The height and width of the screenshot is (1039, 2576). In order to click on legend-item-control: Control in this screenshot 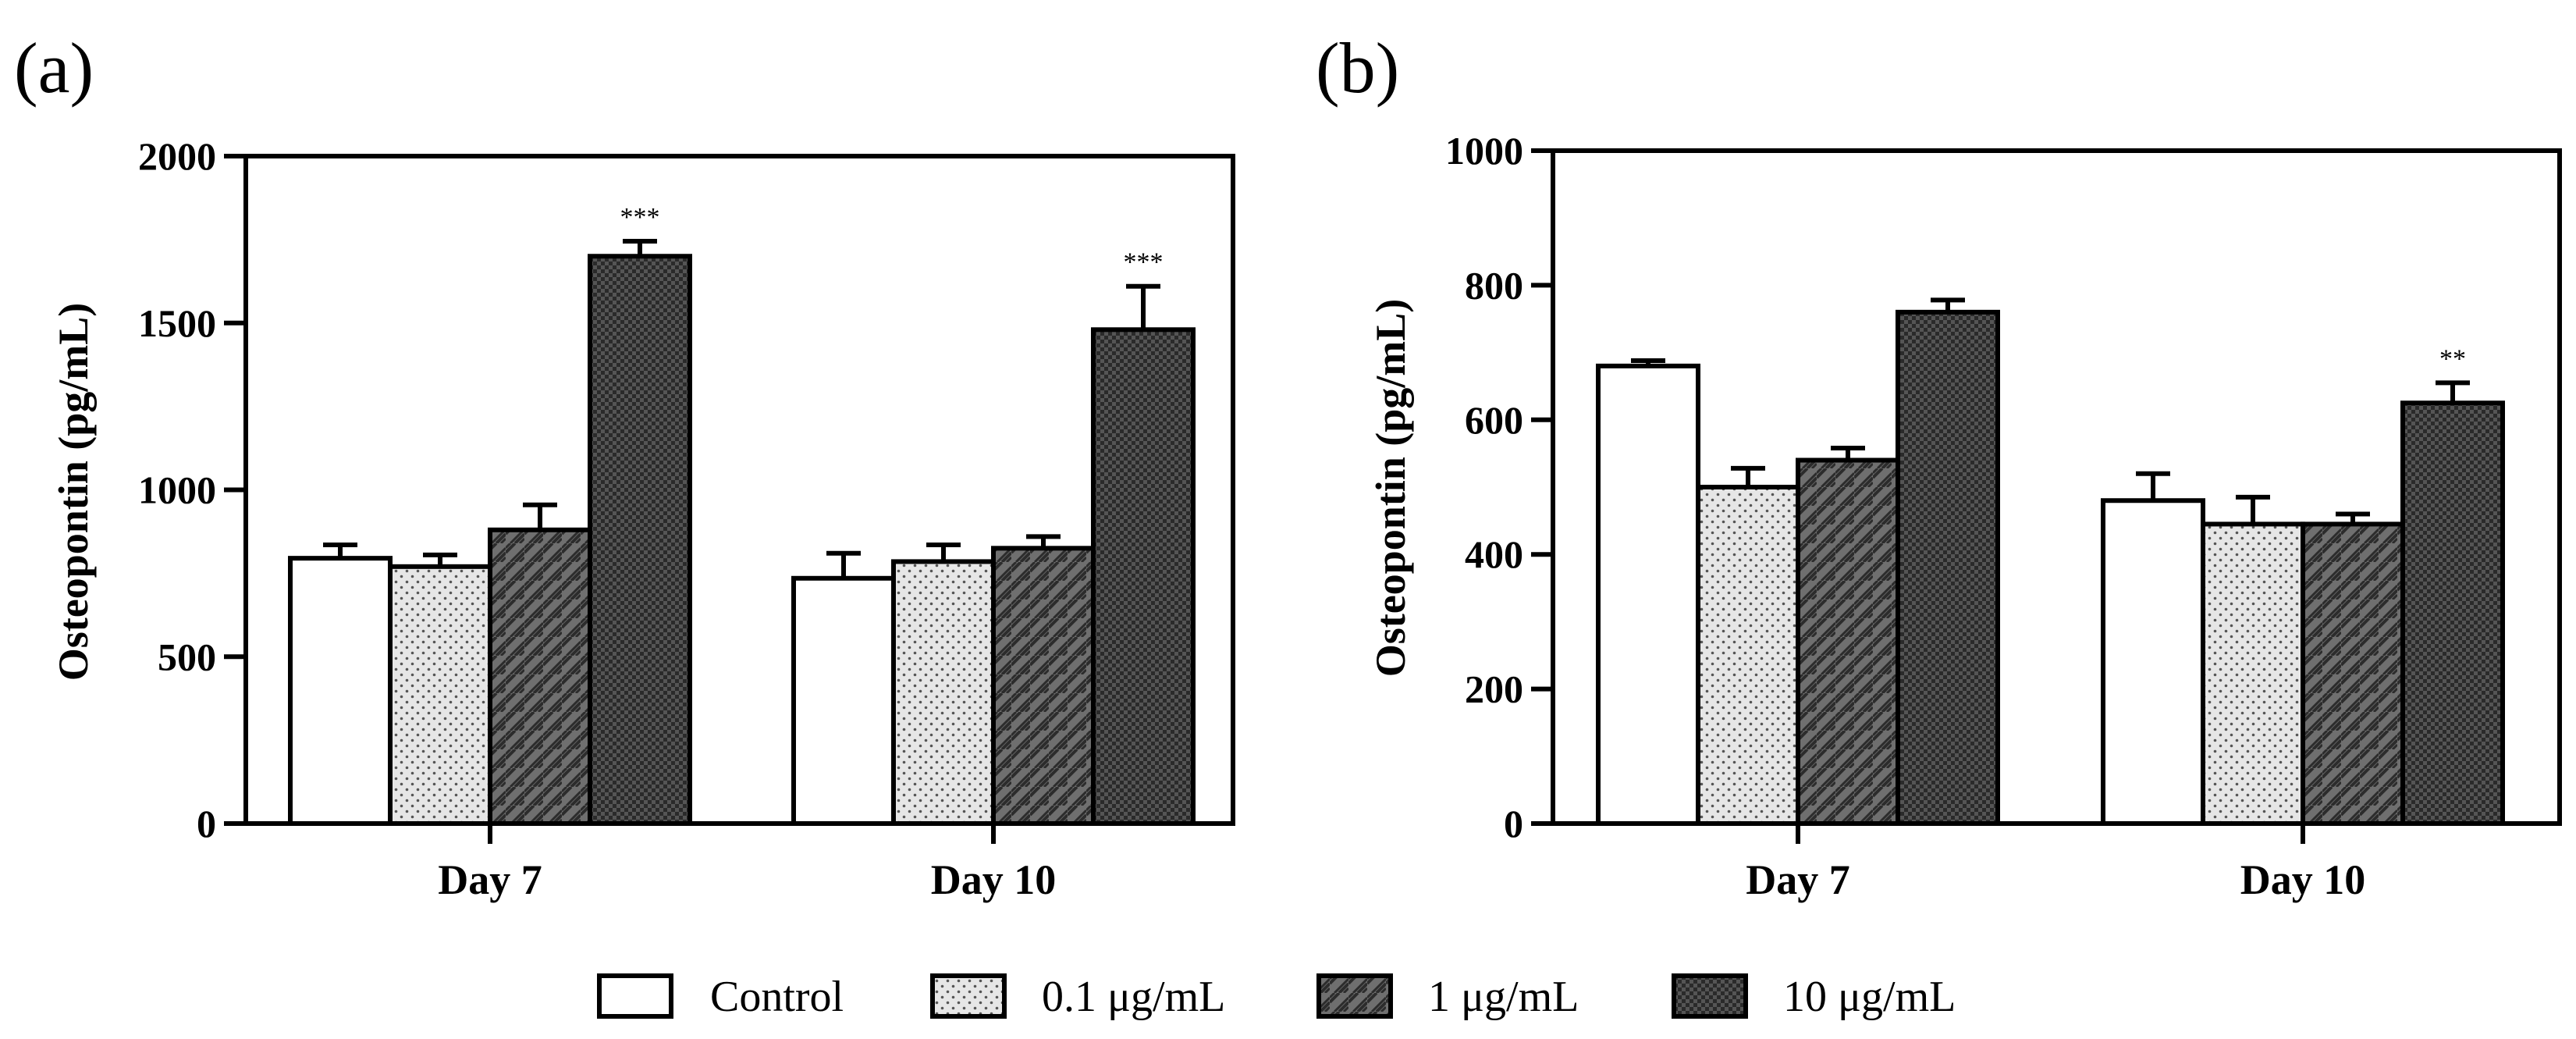, I will do `click(721, 997)`.